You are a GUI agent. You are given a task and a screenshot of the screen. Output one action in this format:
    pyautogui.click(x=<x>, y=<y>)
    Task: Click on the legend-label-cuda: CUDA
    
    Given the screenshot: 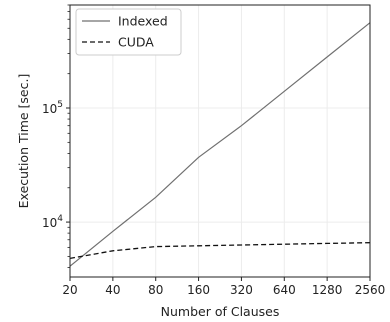 What is the action you would take?
    pyautogui.click(x=136, y=42)
    